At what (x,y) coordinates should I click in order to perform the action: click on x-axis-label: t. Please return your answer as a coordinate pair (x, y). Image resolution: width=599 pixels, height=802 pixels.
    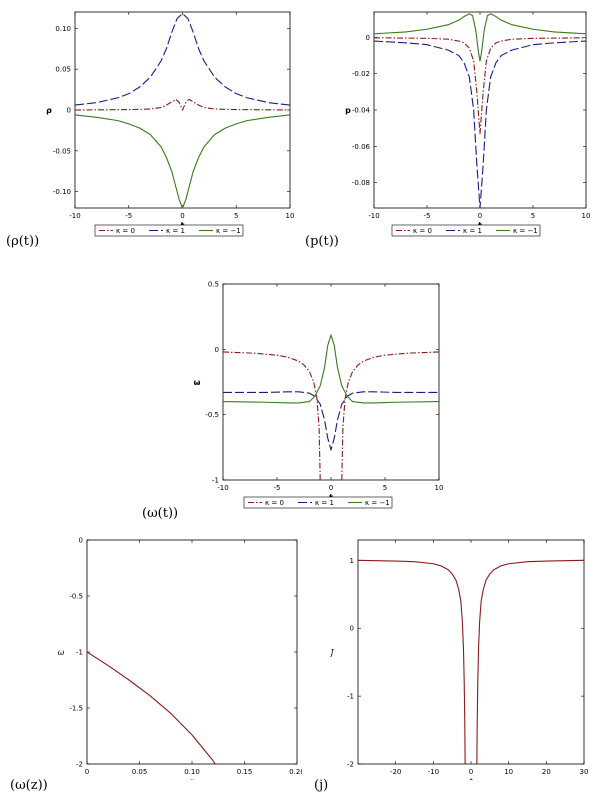
    Looking at the image, I should click on (471, 778).